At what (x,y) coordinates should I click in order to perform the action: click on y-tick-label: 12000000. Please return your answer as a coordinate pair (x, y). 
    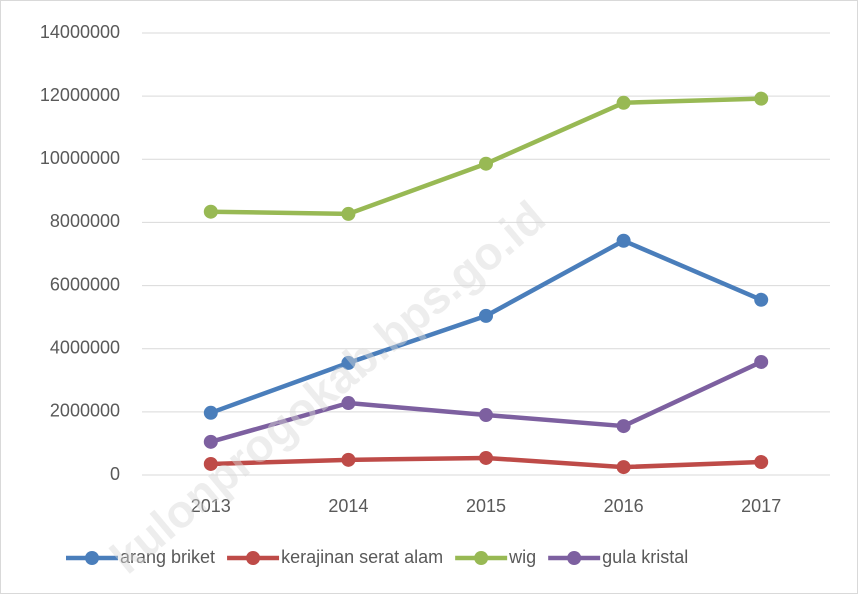
    Looking at the image, I should click on (80, 95).